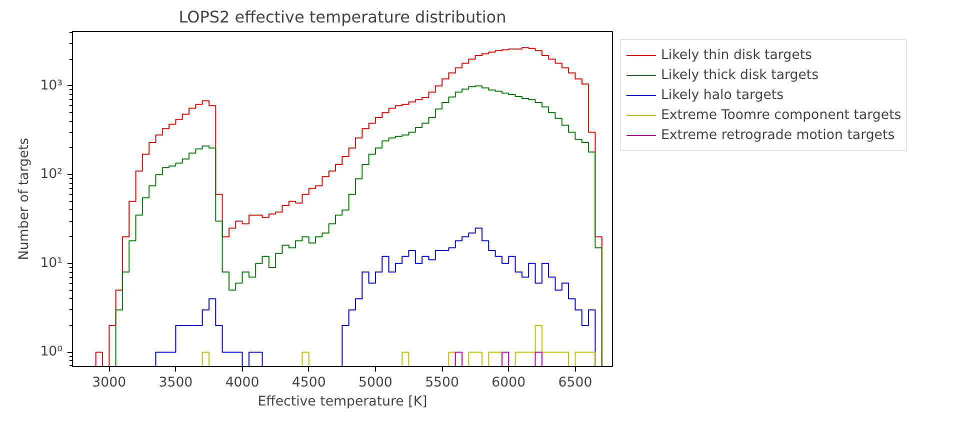  I want to click on x-tick-label: 3500, so click(175, 383).